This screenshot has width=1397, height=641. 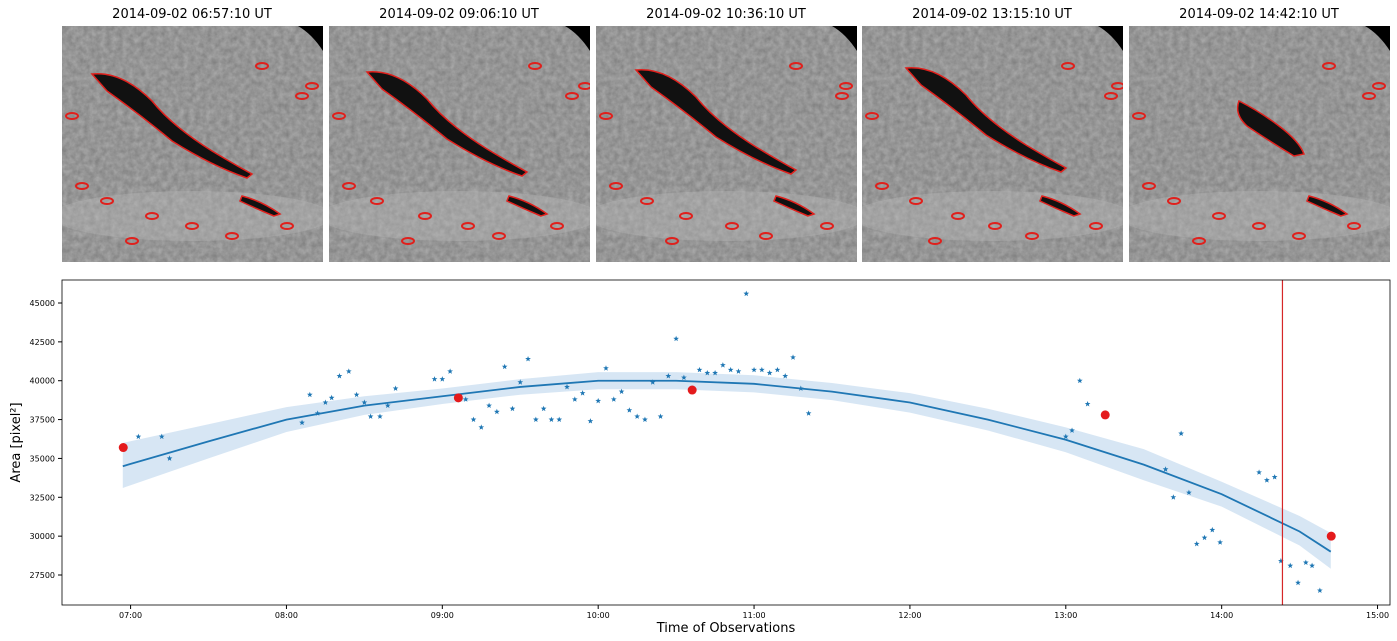 I want to click on limb, so click(x=577, y=38).